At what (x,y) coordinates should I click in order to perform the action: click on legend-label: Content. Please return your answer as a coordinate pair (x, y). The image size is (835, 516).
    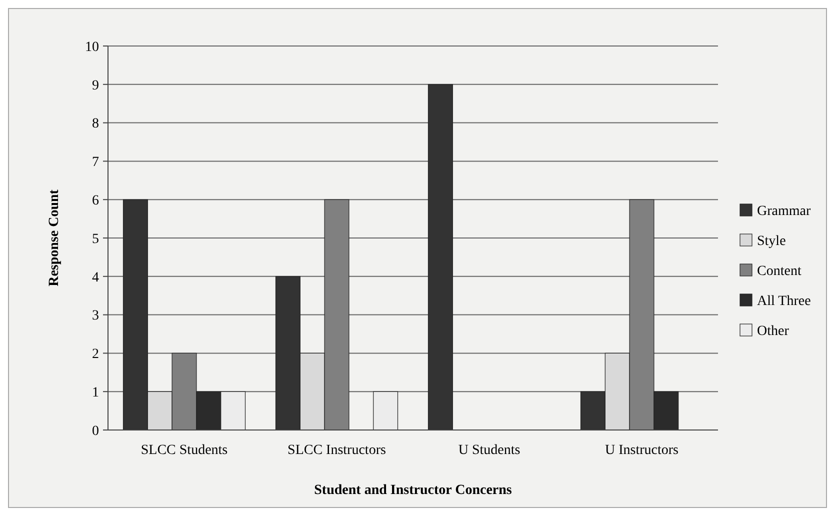
    Looking at the image, I should click on (779, 271).